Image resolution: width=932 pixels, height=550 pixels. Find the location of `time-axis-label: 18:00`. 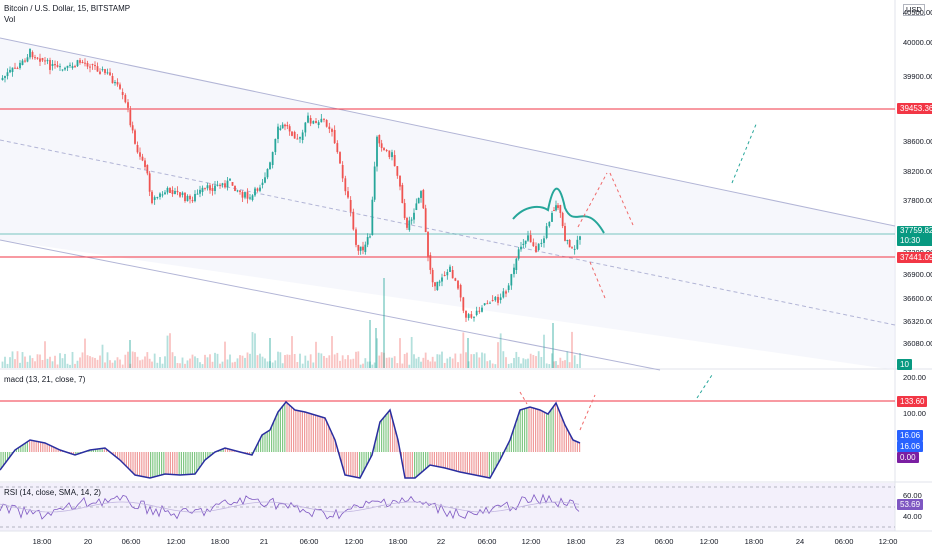

time-axis-label: 18:00 is located at coordinates (220, 541).